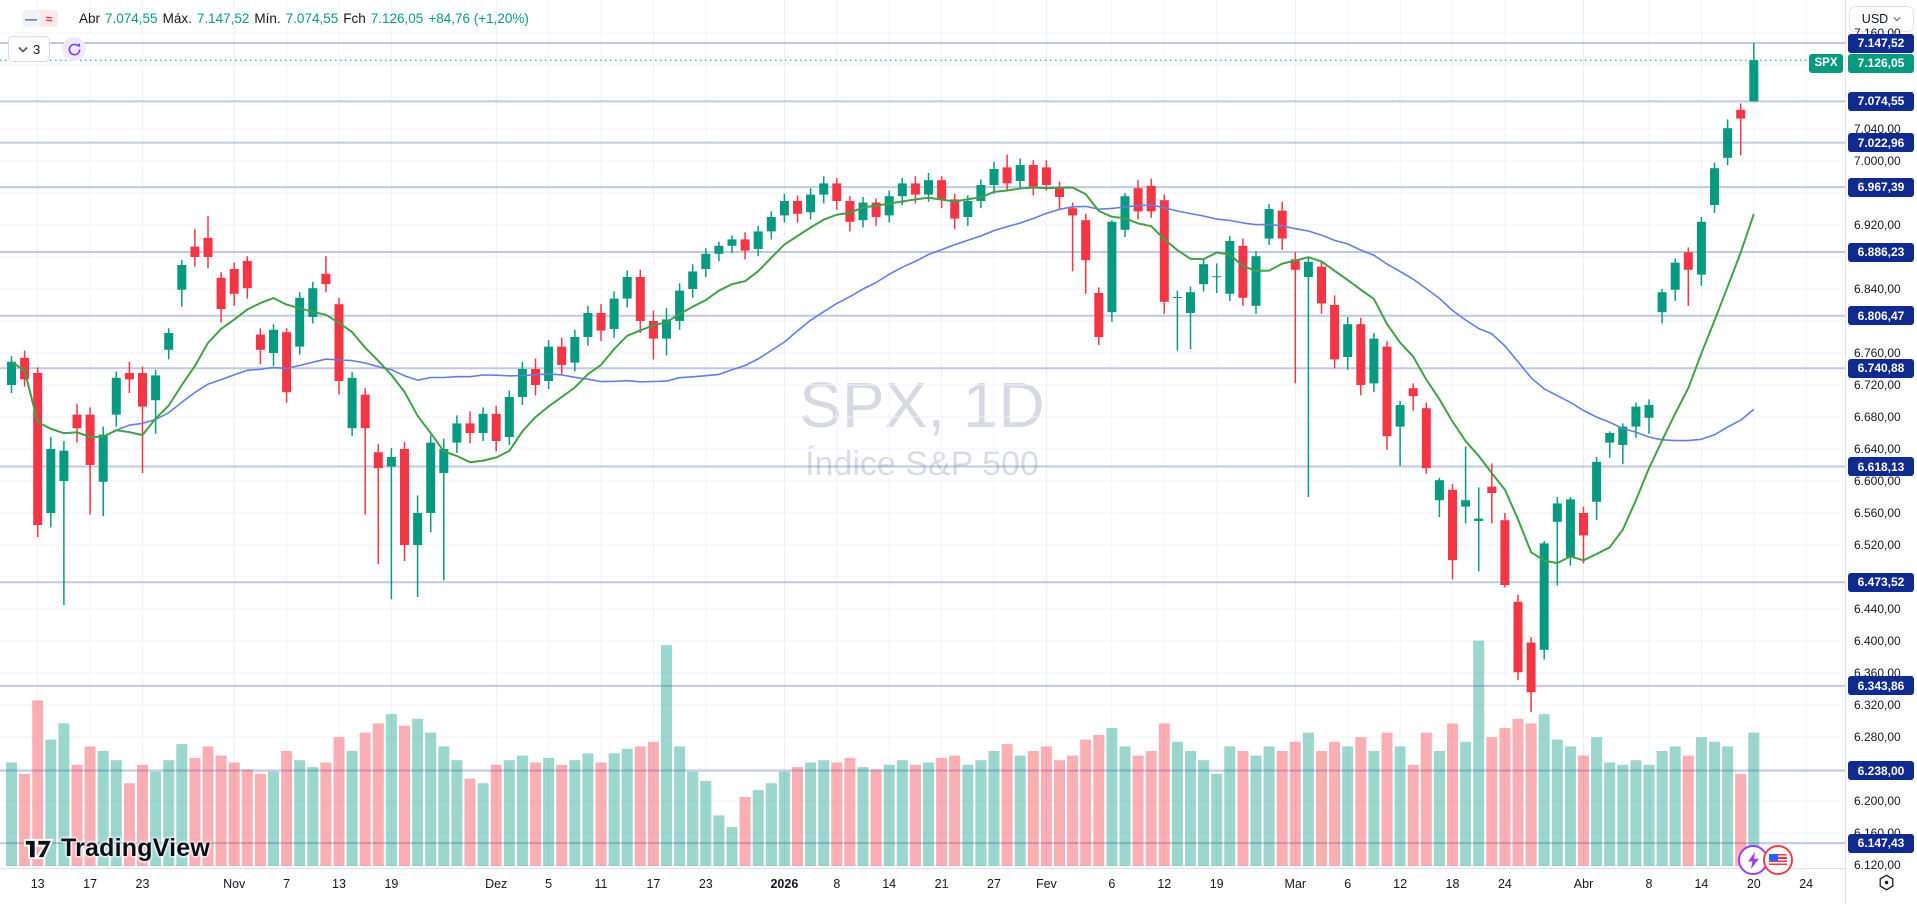  I want to click on time-axis-label: 18, so click(1452, 884).